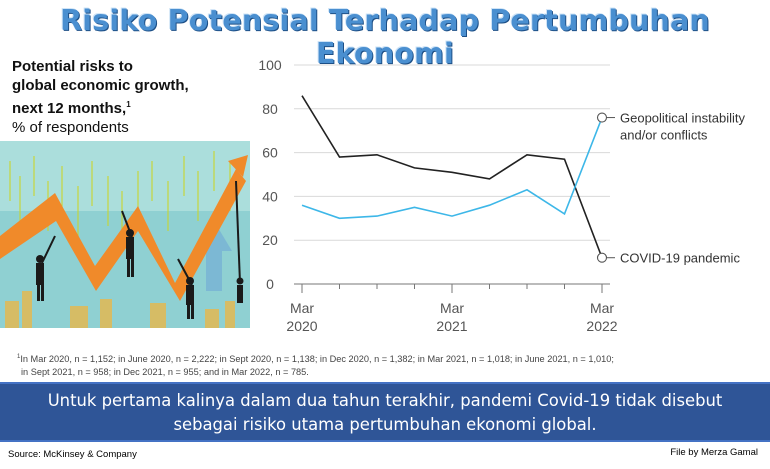 The image size is (770, 469). Describe the element at coordinates (128, 104) in the screenshot. I see `subtitle-footnote-mark: 1` at that location.